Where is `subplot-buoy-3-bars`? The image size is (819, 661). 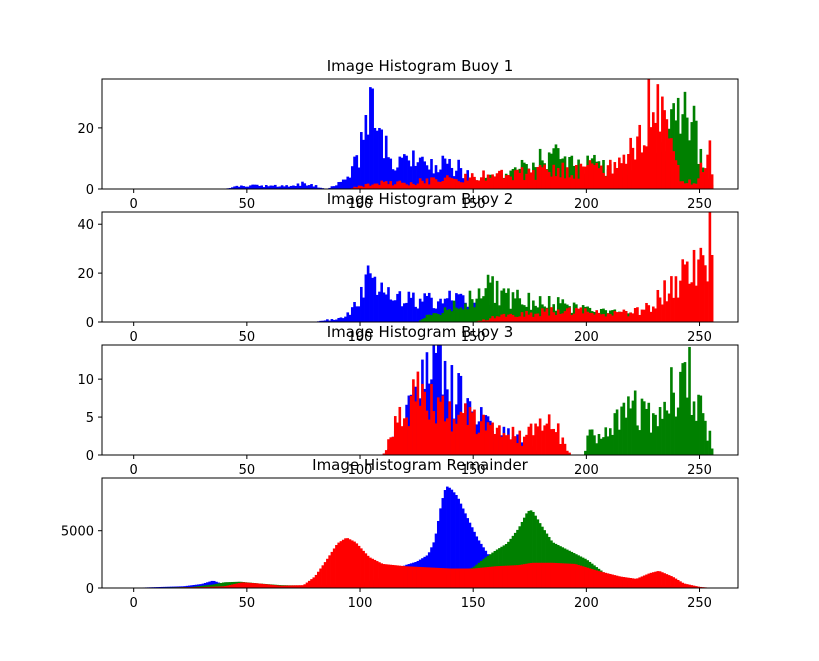 subplot-buoy-3-bars is located at coordinates (548, 400).